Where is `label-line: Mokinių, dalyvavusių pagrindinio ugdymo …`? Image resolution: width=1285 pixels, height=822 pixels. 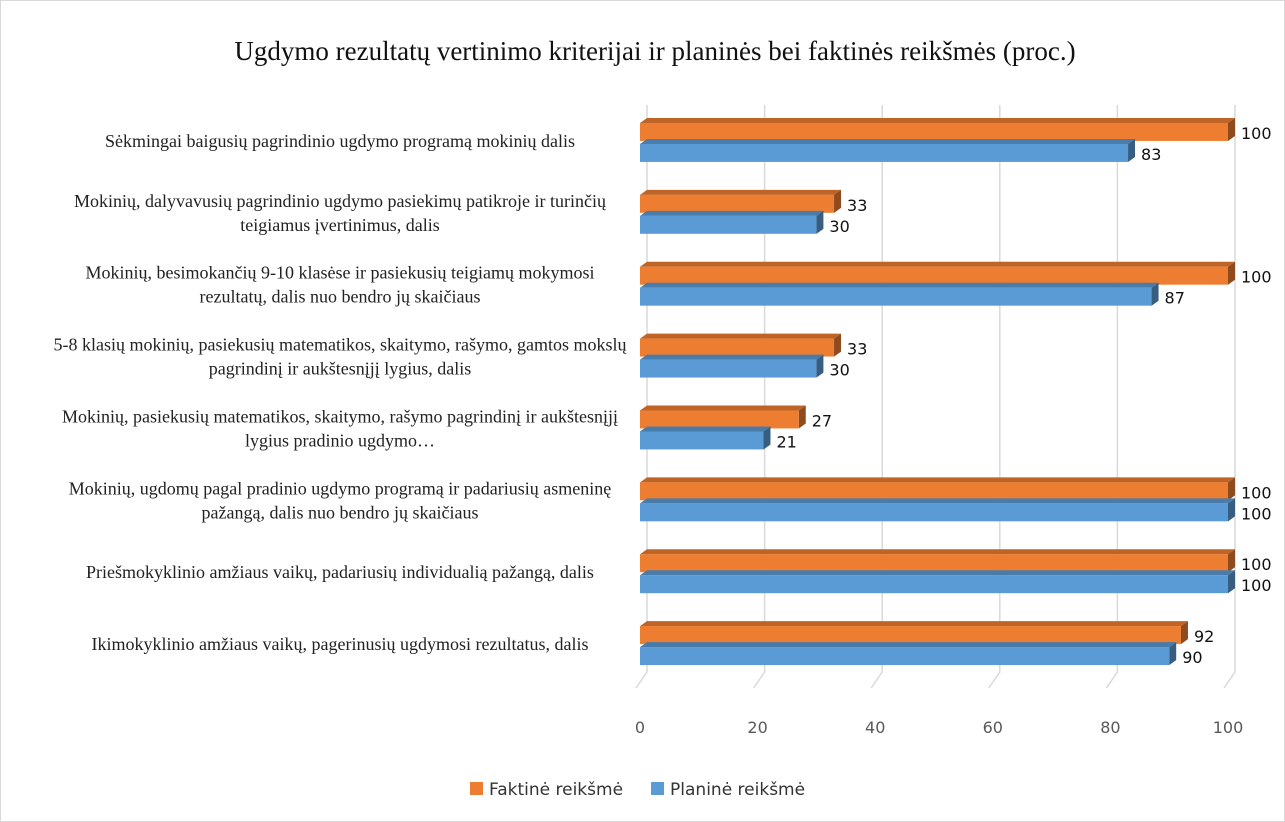
label-line: Mokinių, dalyvavusių pagrindinio ugdymo … is located at coordinates (340, 201).